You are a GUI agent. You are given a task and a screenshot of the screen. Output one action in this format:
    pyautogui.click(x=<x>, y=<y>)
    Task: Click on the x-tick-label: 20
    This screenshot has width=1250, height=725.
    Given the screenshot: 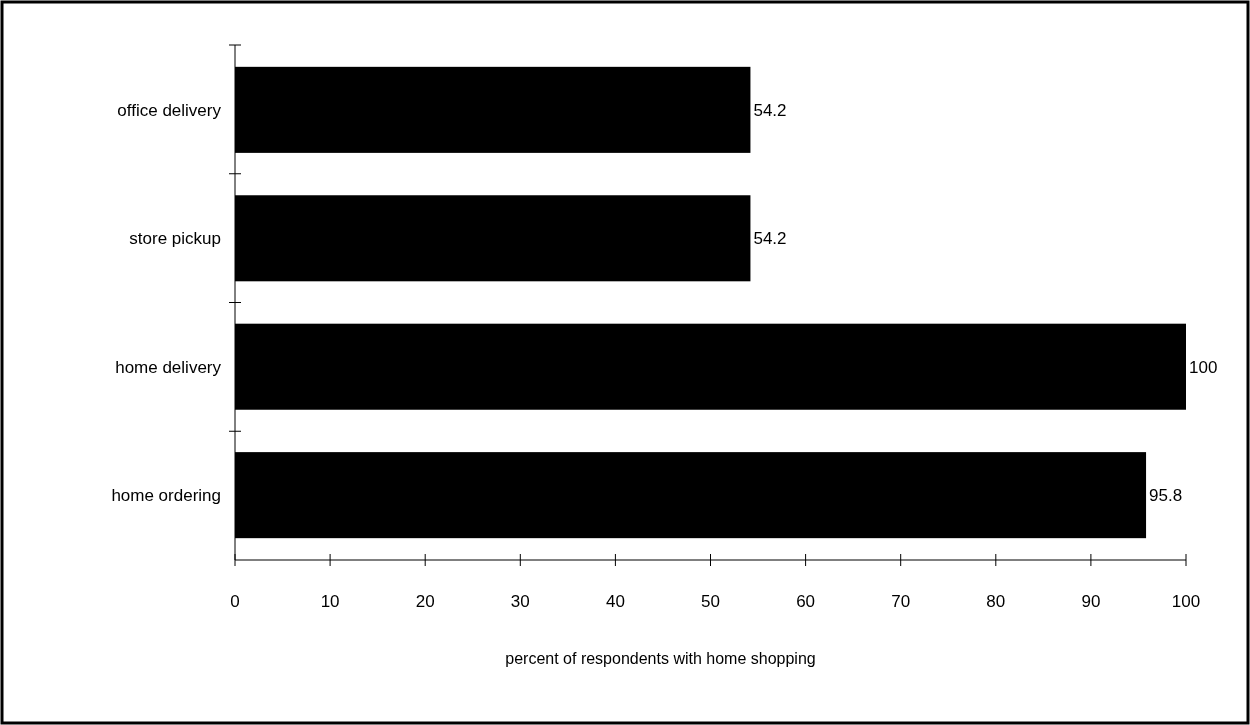 What is the action you would take?
    pyautogui.click(x=425, y=601)
    